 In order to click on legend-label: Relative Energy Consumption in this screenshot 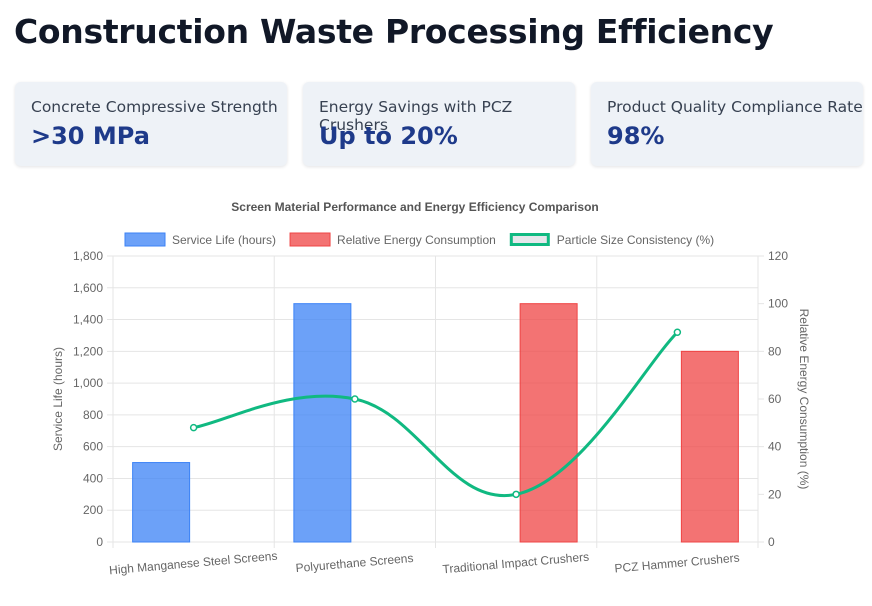, I will do `click(416, 240)`.